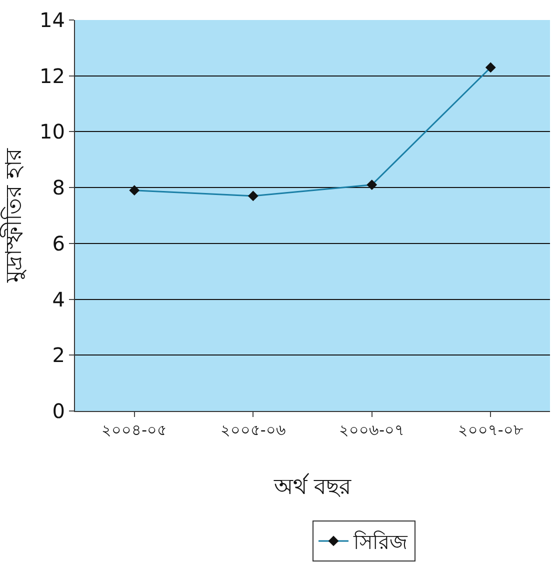  I want to click on x-axis-title: অর্থ বছর, so click(312, 486).